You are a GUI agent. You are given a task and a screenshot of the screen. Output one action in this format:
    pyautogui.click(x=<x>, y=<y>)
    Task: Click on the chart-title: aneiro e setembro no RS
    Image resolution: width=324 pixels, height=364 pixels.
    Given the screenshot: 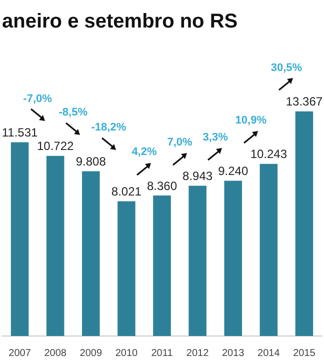 What is the action you would take?
    pyautogui.click(x=120, y=21)
    